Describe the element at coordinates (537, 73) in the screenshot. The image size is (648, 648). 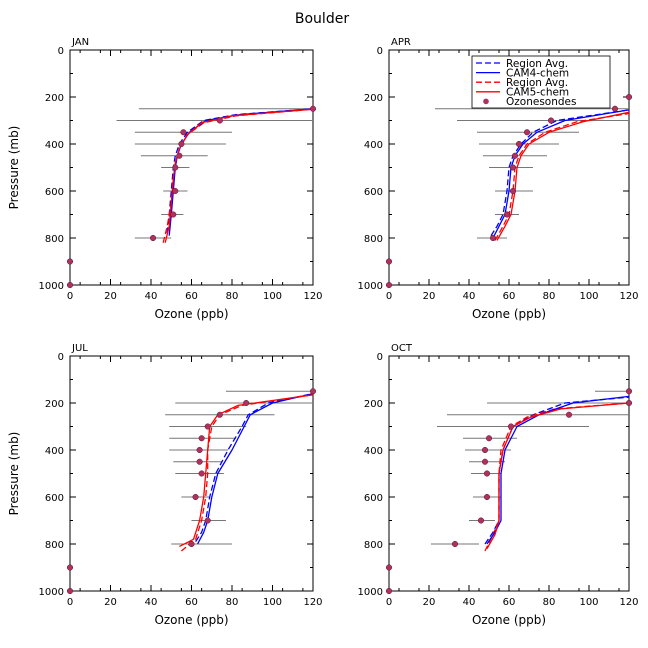
I see `legend-entry-label: CAM4-chem` at that location.